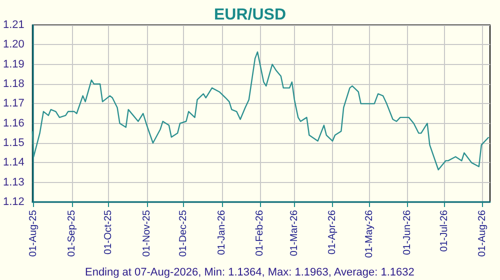  Describe the element at coordinates (13, 104) in the screenshot. I see `y-tick-label: 1.17` at that location.